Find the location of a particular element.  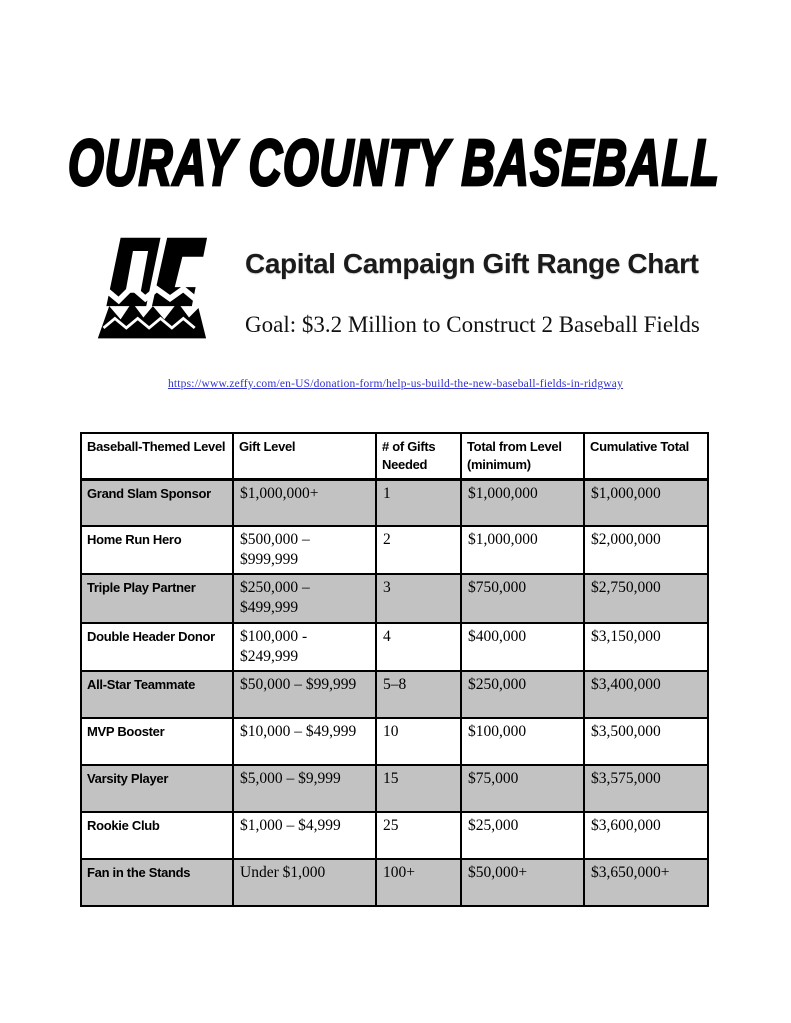

total-from-level-cell: $50,000+ is located at coordinates (522, 882).